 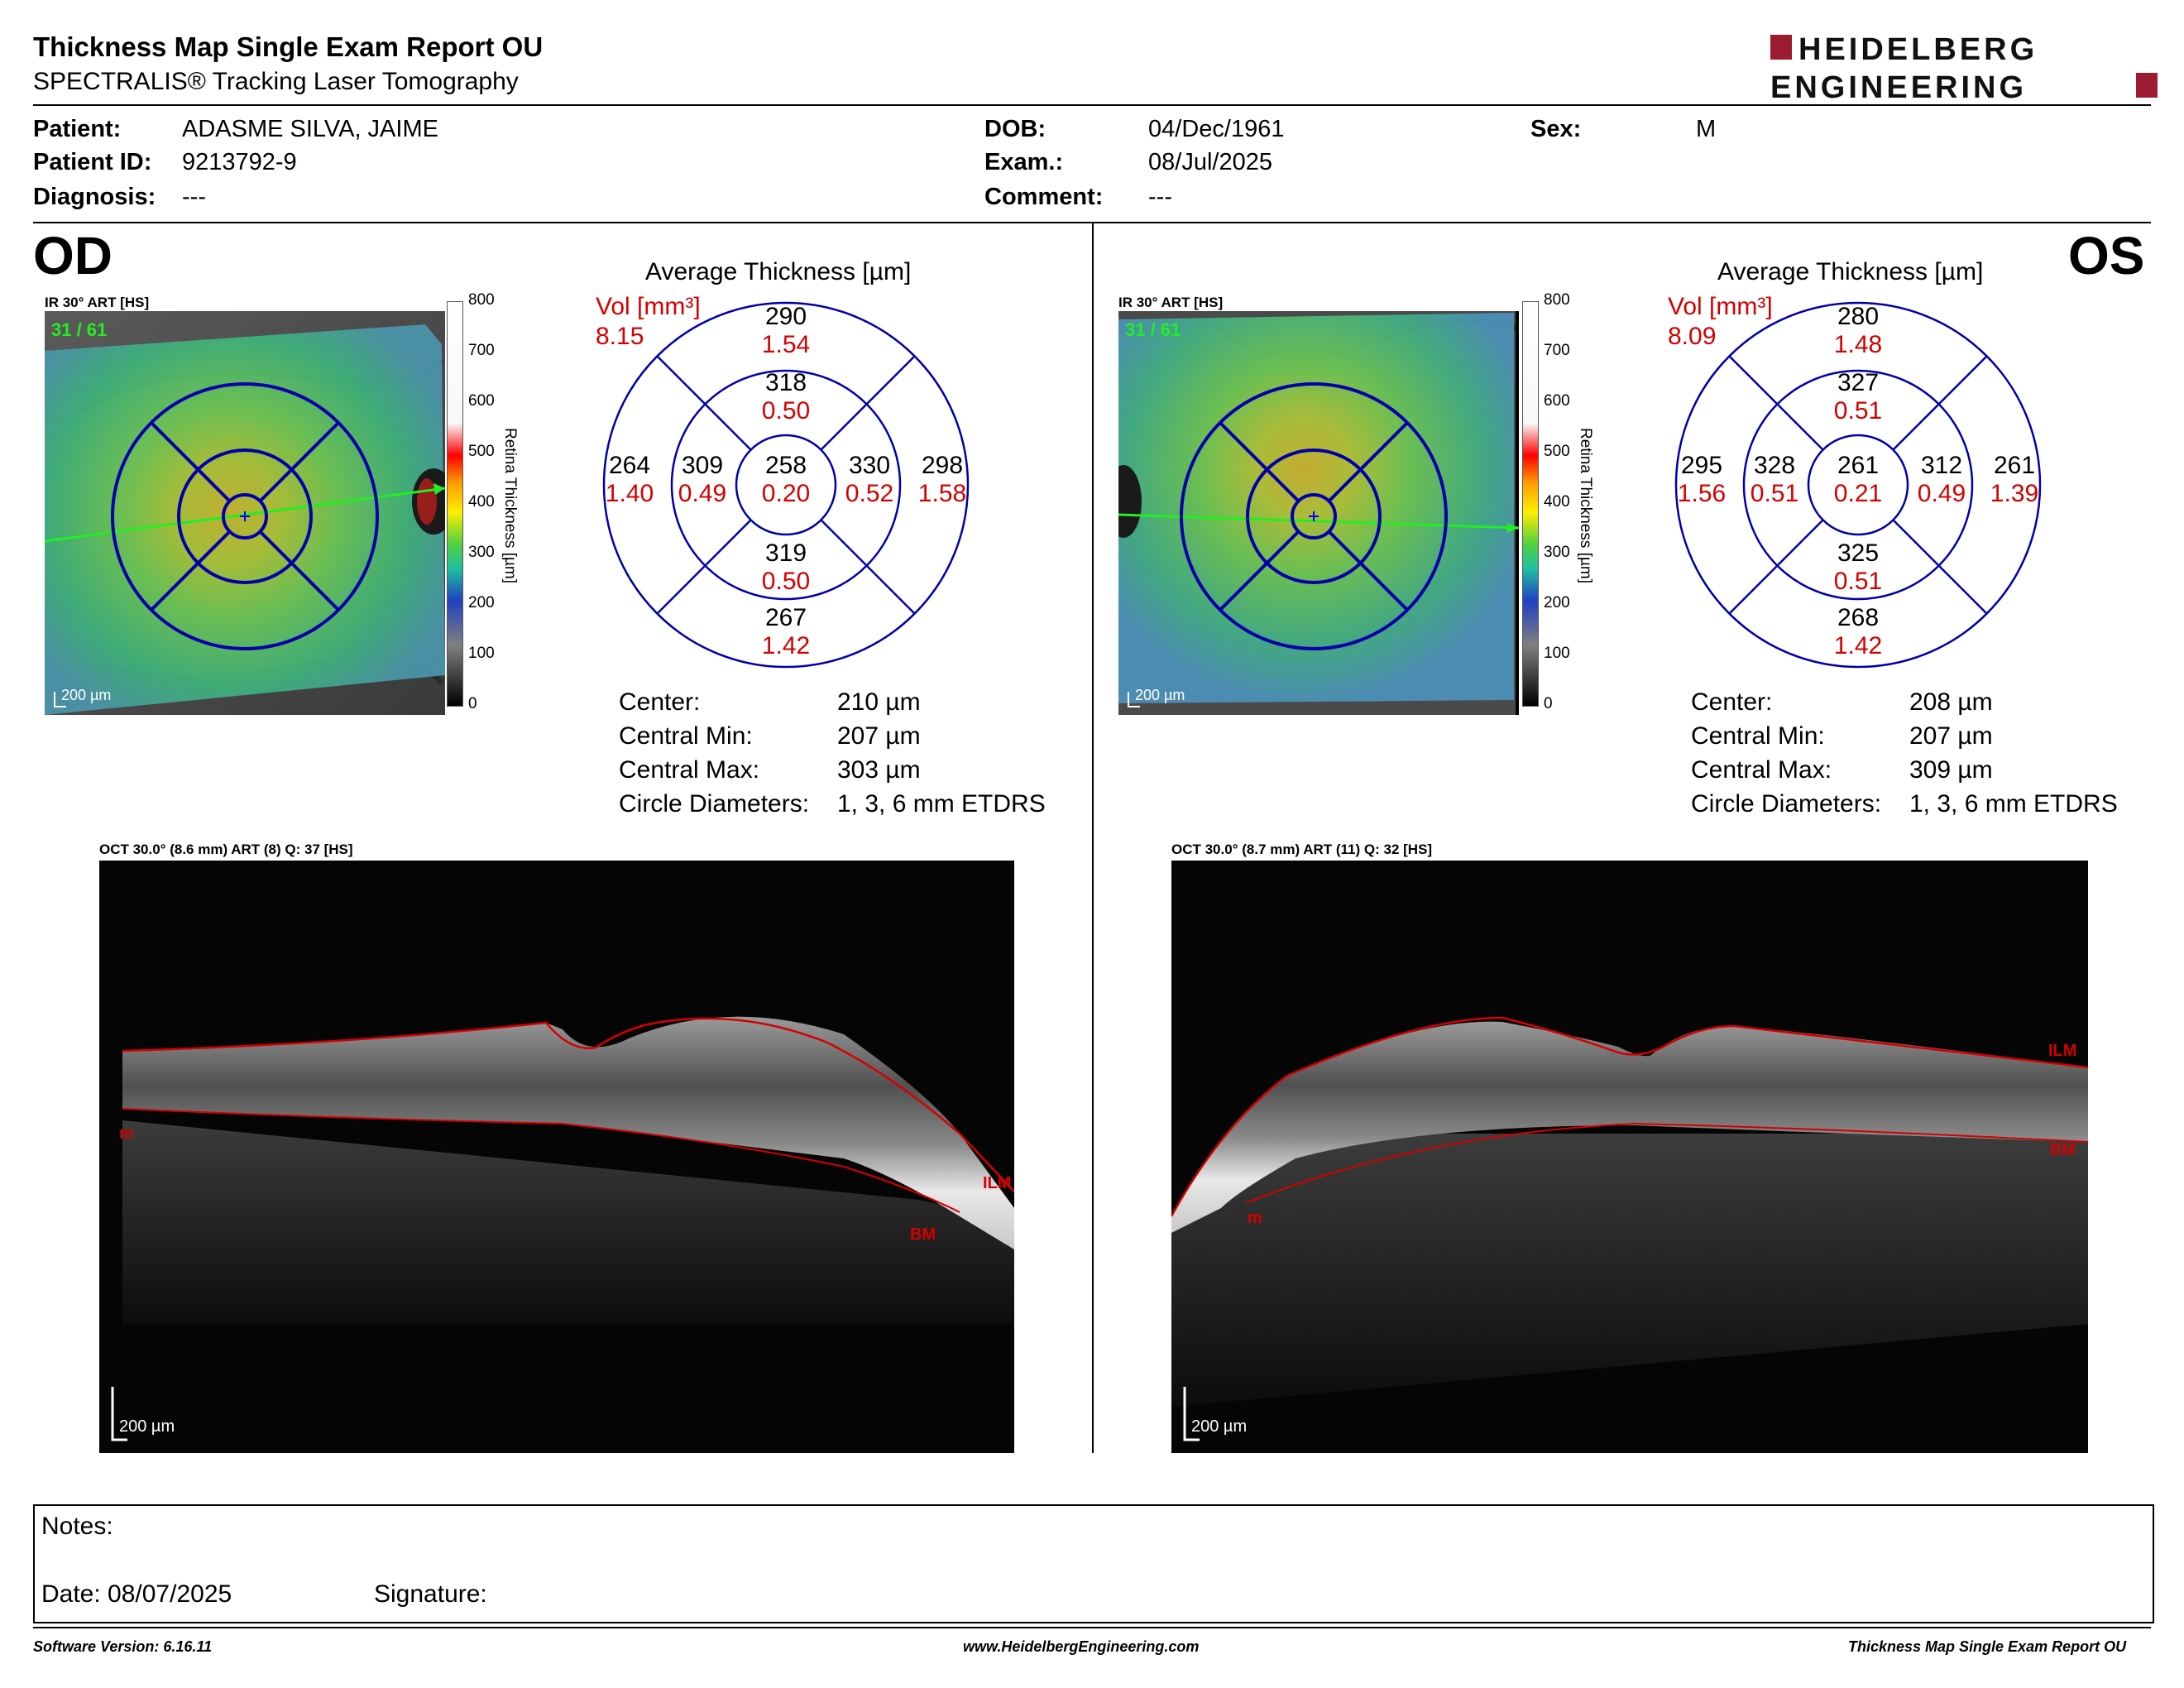 I want to click on tick-400: 400, so click(x=481, y=502).